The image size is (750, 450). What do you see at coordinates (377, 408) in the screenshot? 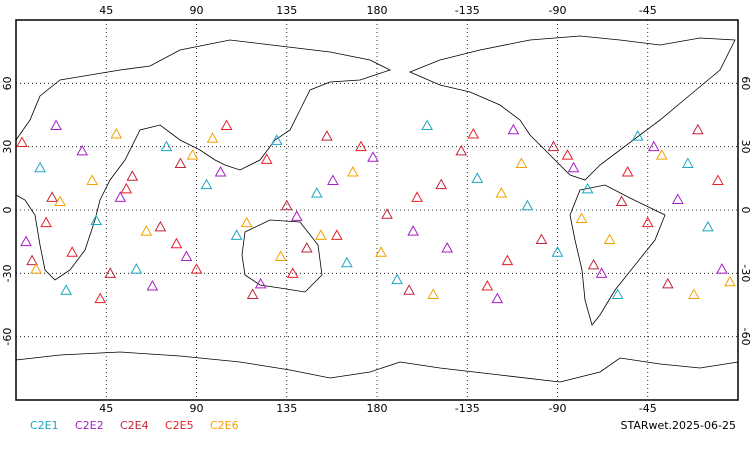
I see `x-tick-label-bottom: 180` at bounding box center [377, 408].